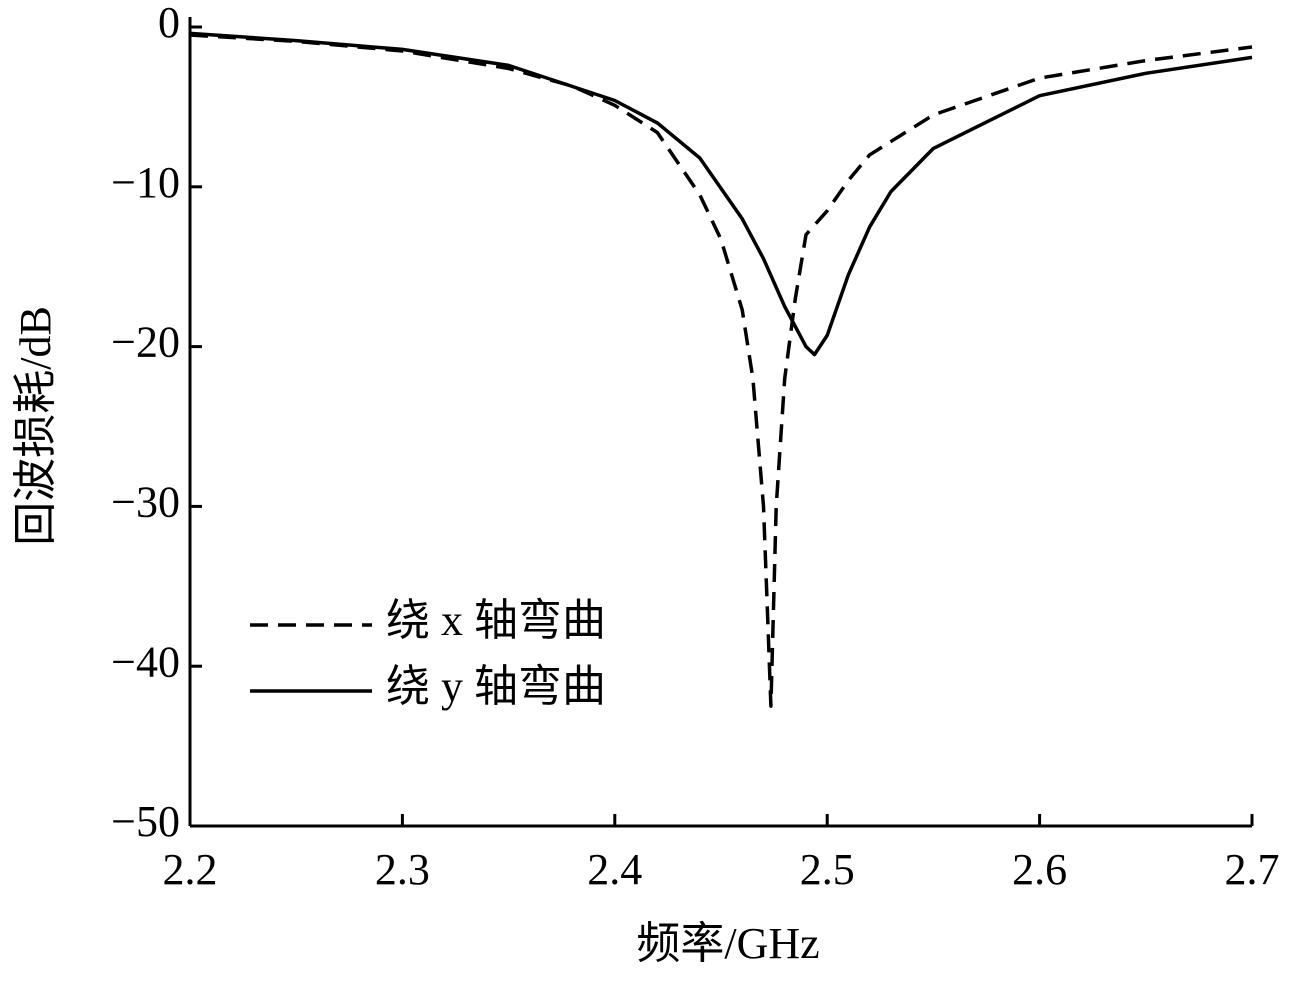 The width and height of the screenshot is (1290, 986). What do you see at coordinates (614, 869) in the screenshot?
I see `x-tick-label: 2.4` at bounding box center [614, 869].